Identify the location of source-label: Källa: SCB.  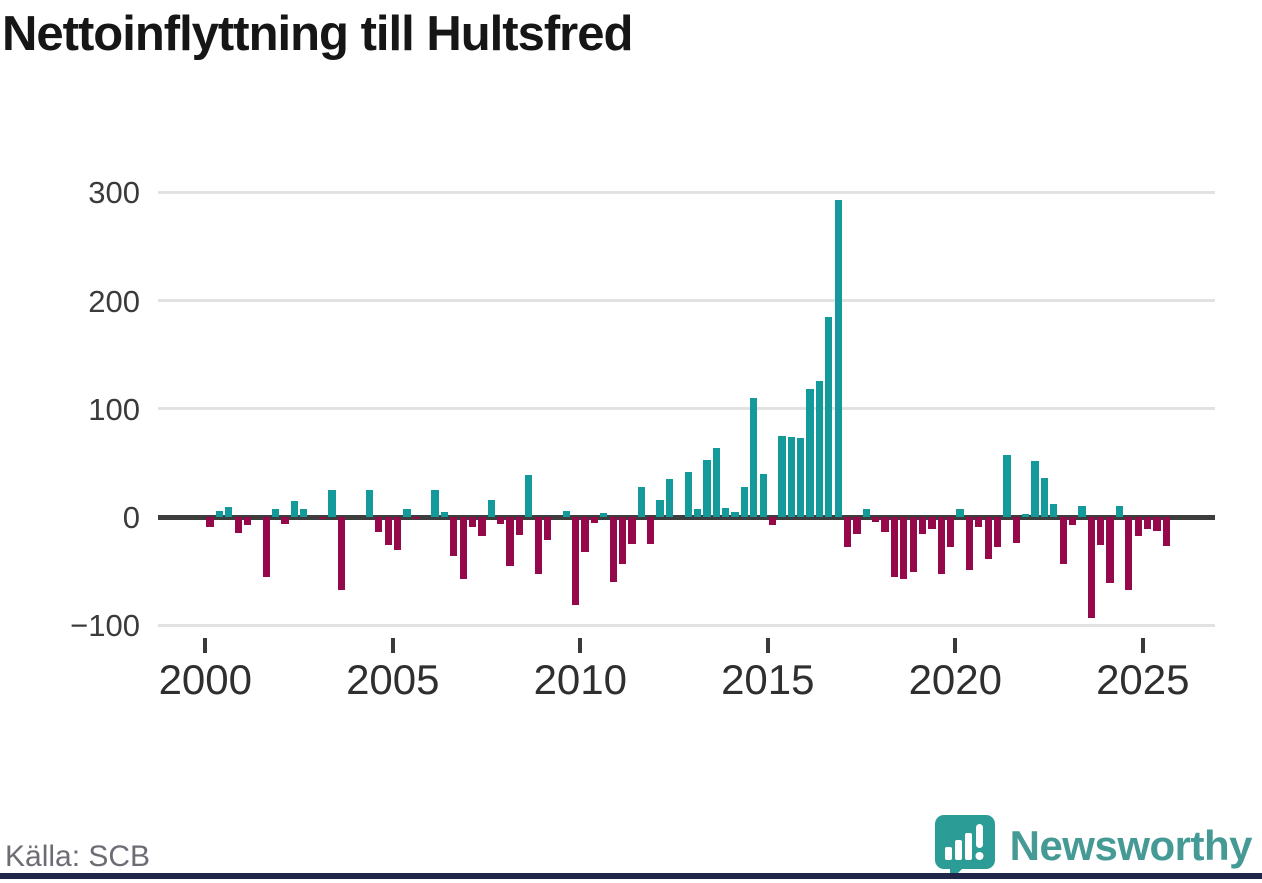
(78, 856).